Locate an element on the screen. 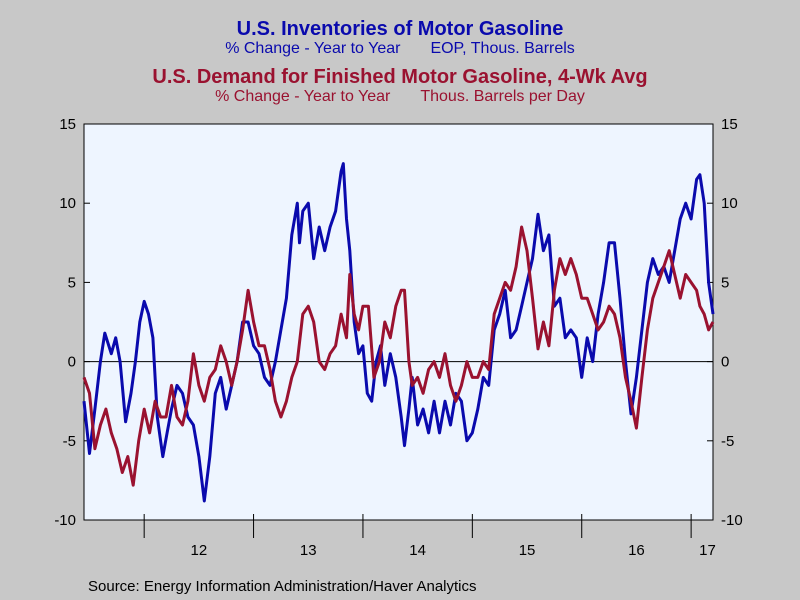 This screenshot has width=800, height=600. x-tick-label: 13 is located at coordinates (308, 550).